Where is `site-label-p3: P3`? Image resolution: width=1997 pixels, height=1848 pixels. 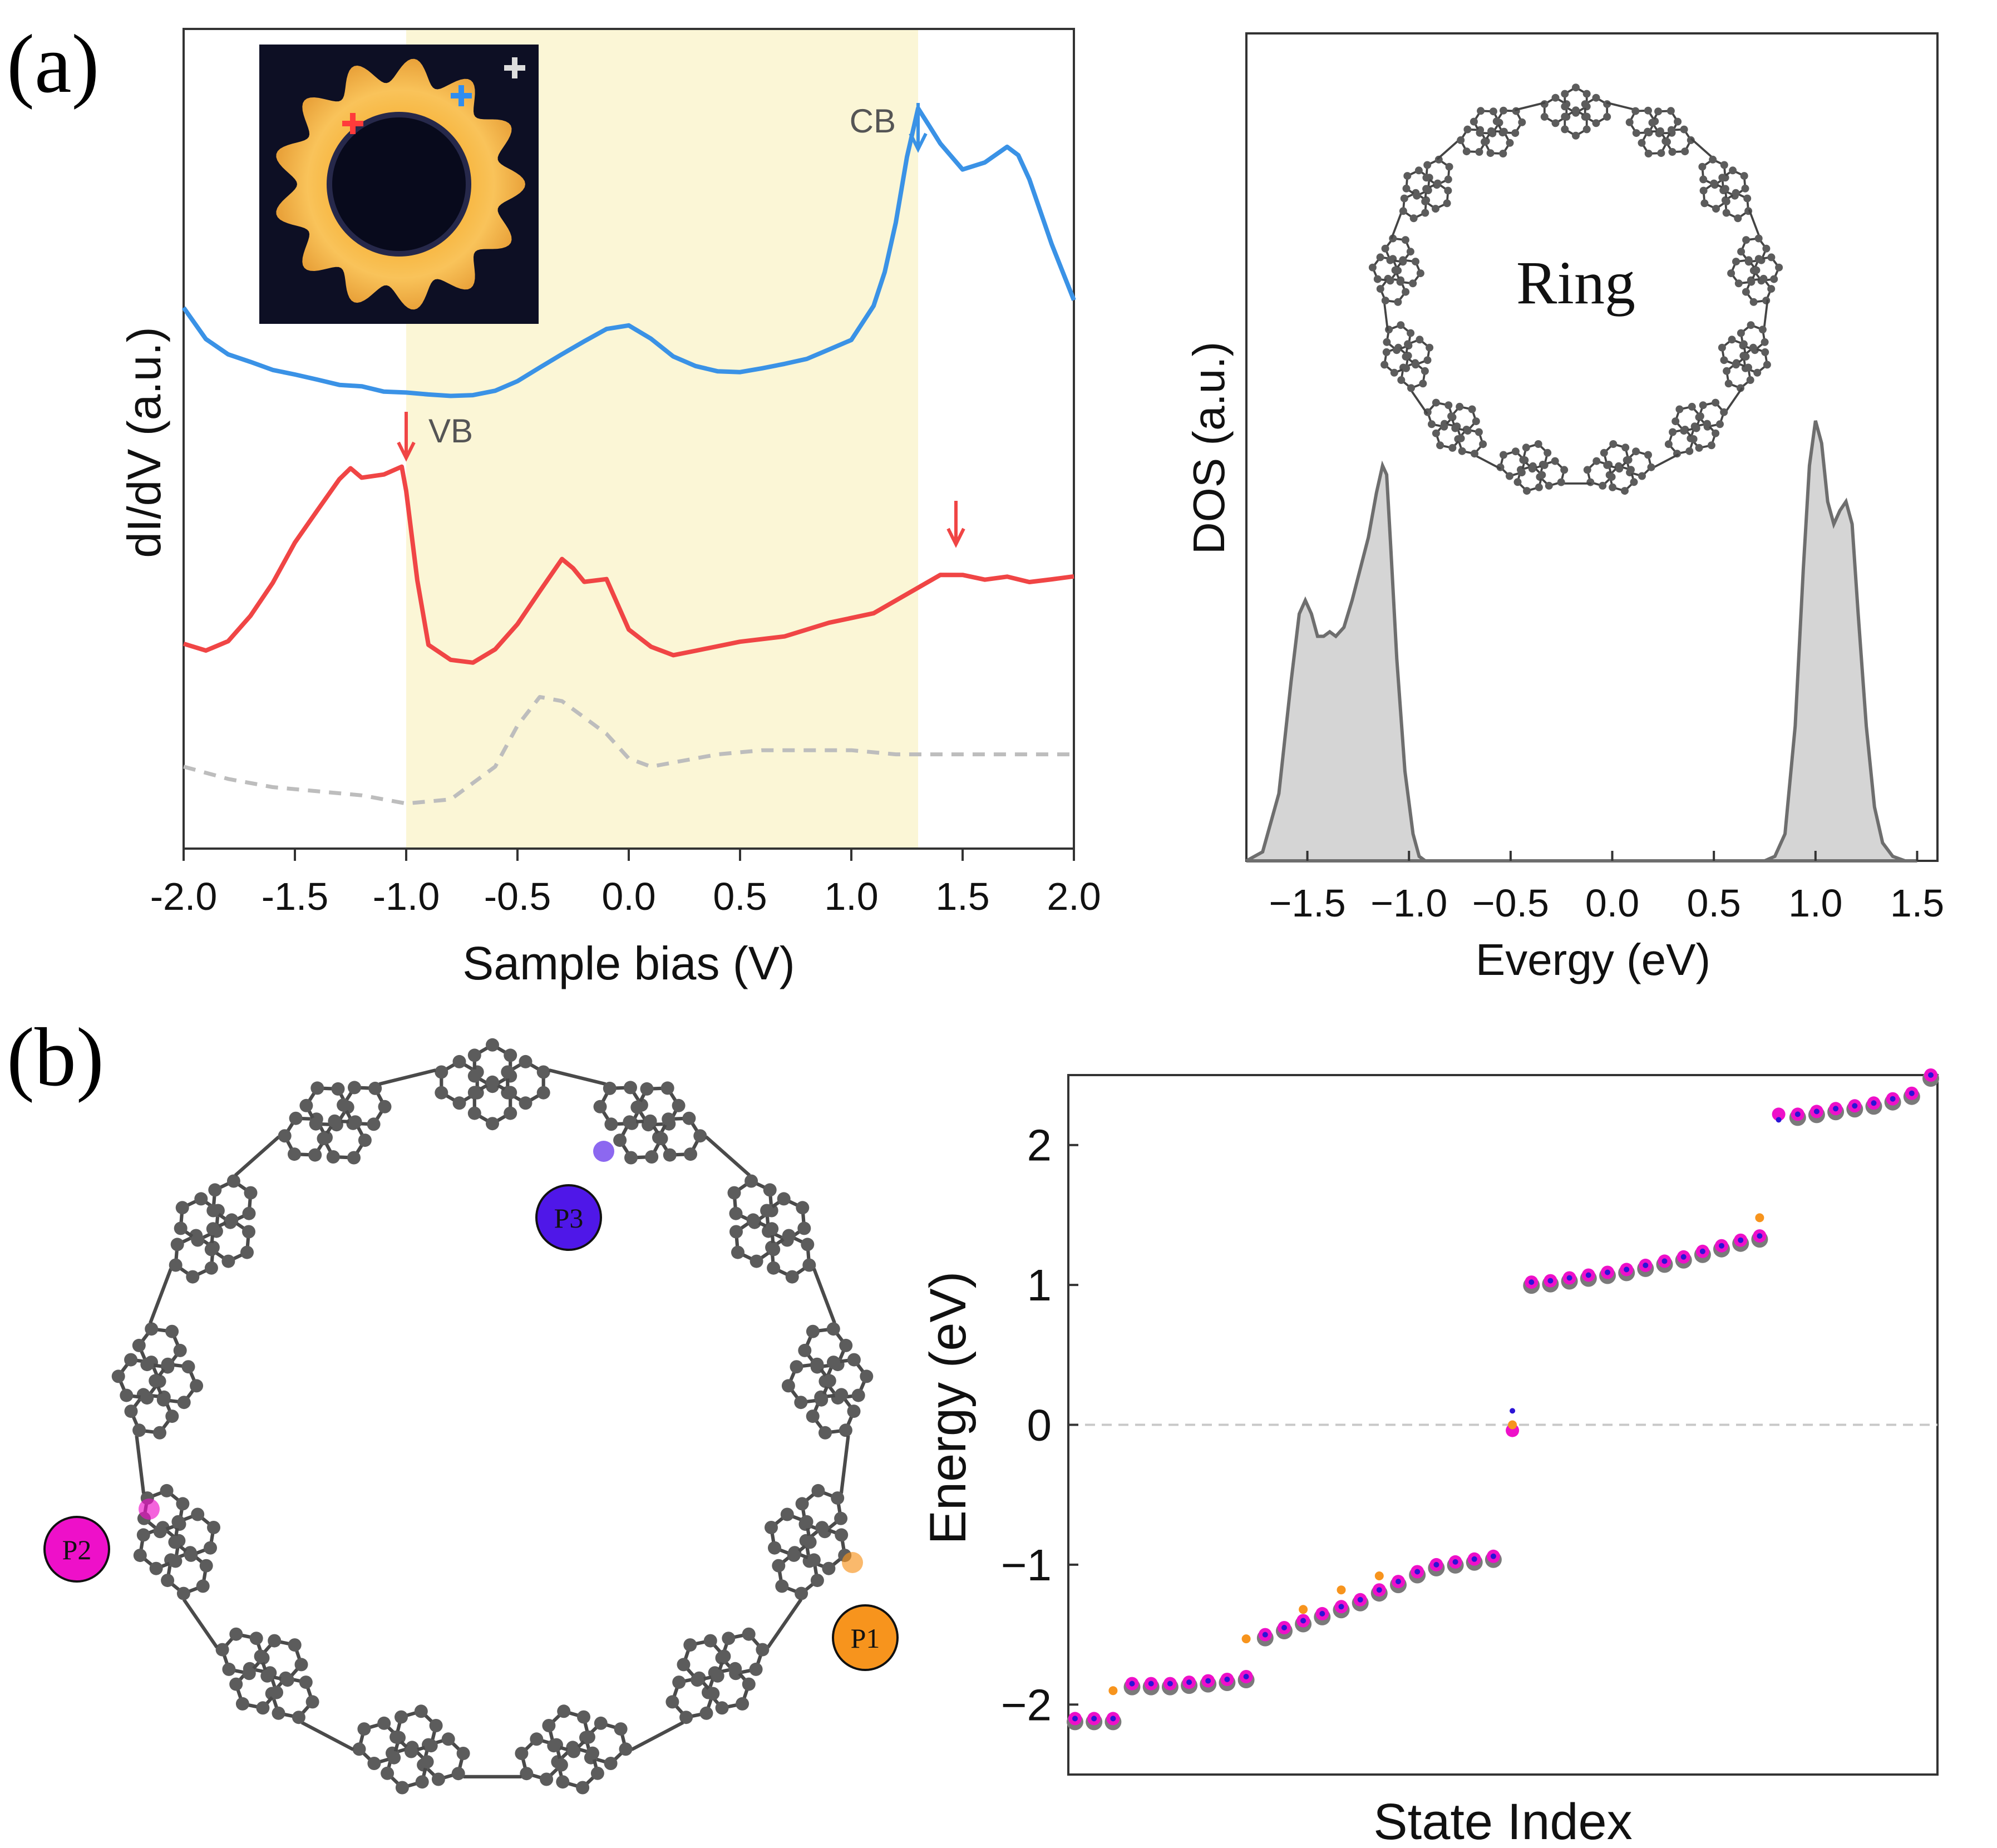
site-label-p3: P3 is located at coordinates (569, 1218).